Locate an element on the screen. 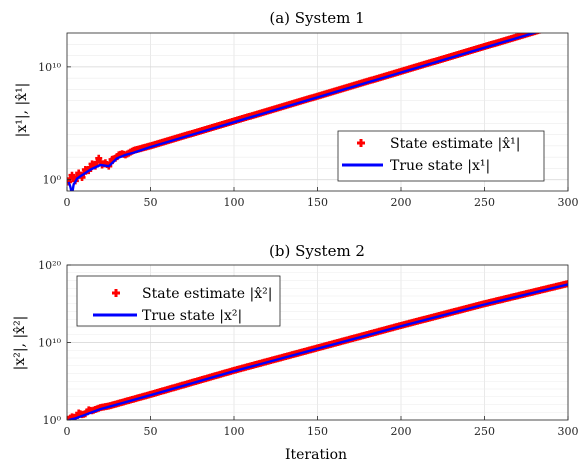 Image resolution: width=579 pixels, height=462 pixels. chart-title: (b) System 2 is located at coordinates (317, 251).